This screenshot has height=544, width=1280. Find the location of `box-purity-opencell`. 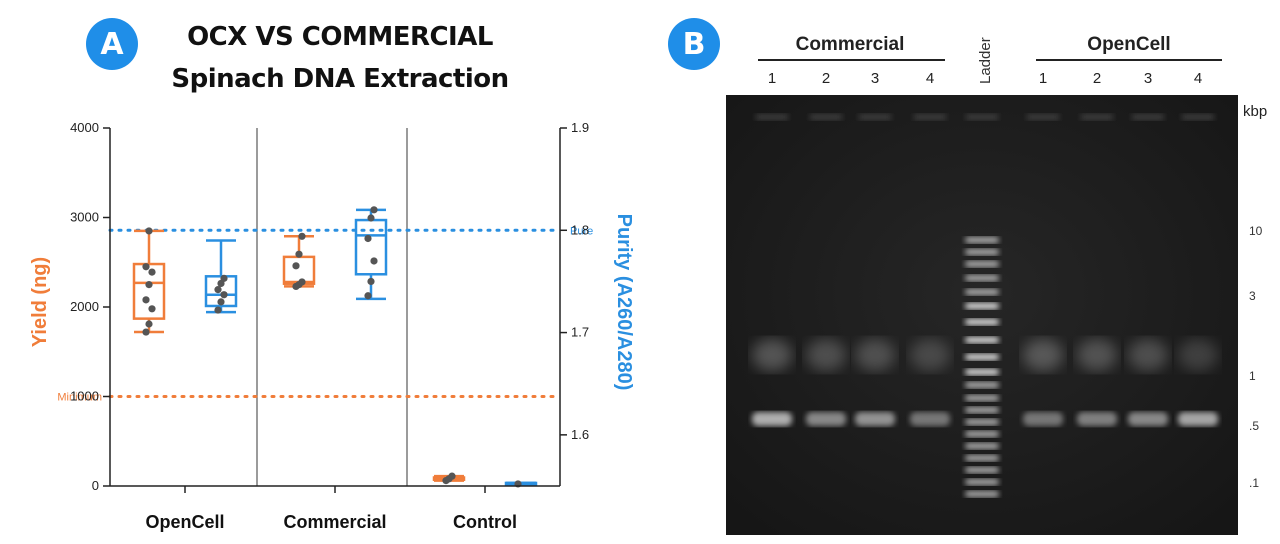

box-purity-opencell is located at coordinates (221, 276).